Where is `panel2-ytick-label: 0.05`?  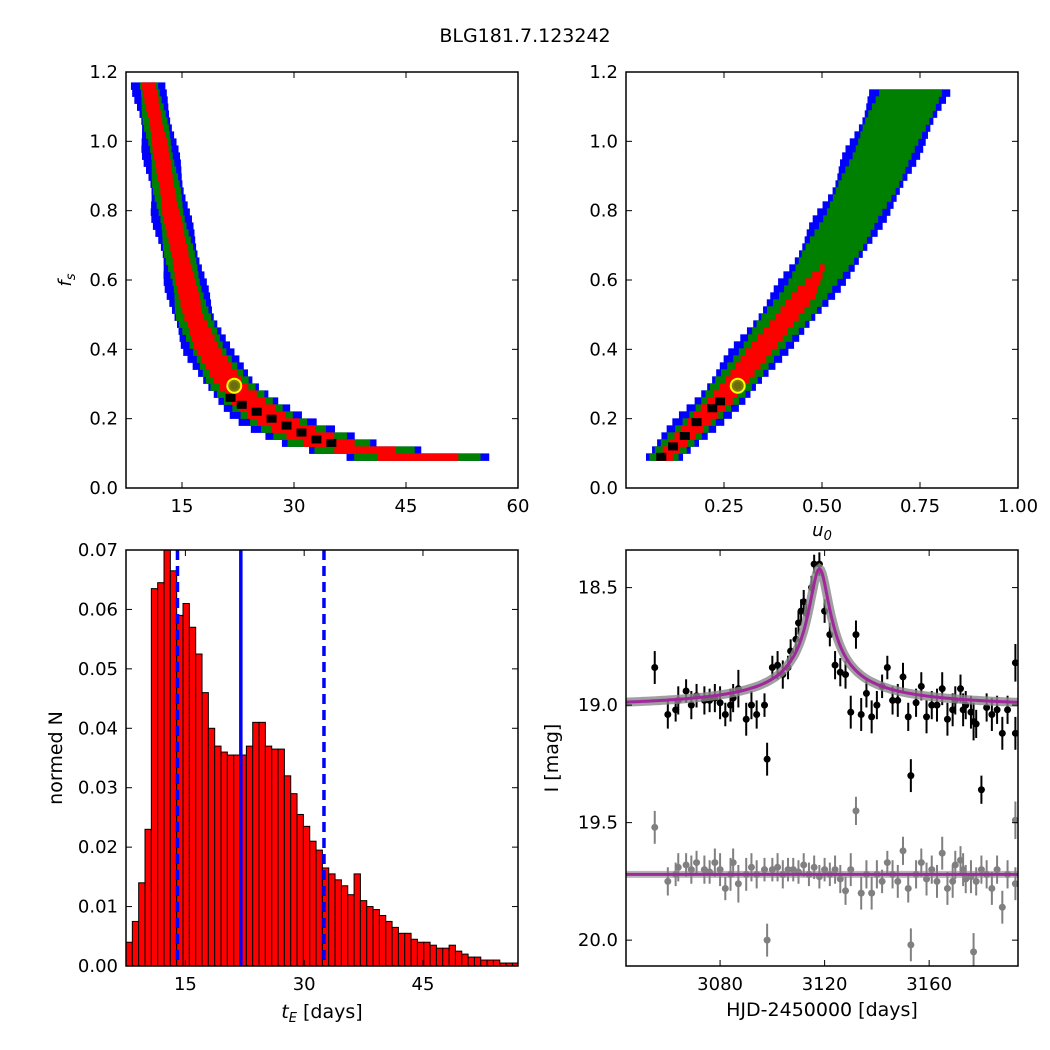 panel2-ytick-label: 0.05 is located at coordinates (98, 669).